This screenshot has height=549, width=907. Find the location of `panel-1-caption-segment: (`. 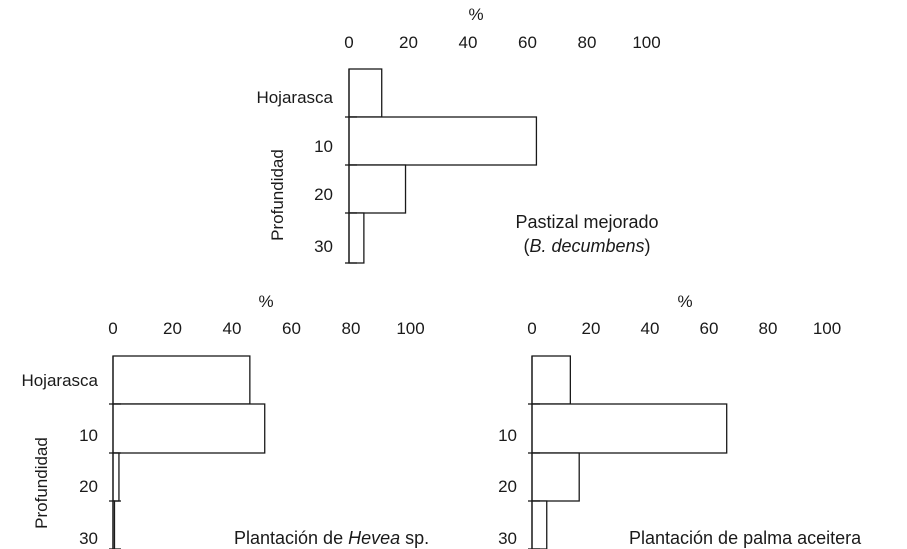

panel-1-caption-segment: ( is located at coordinates (526, 246).